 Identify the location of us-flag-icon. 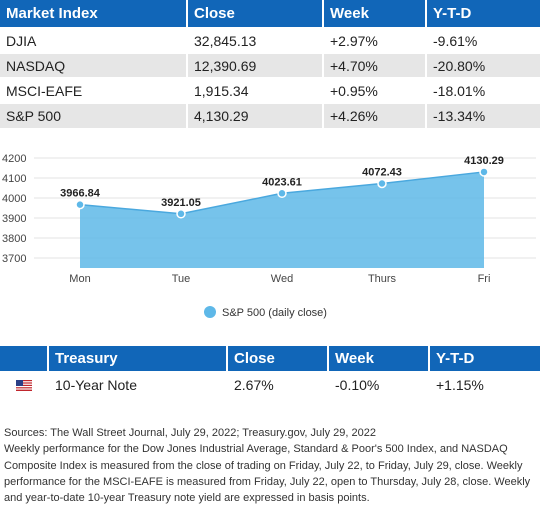
(23, 386).